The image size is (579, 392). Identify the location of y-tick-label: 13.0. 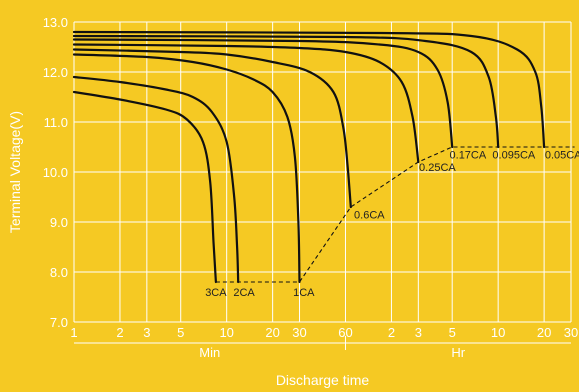
(55, 22).